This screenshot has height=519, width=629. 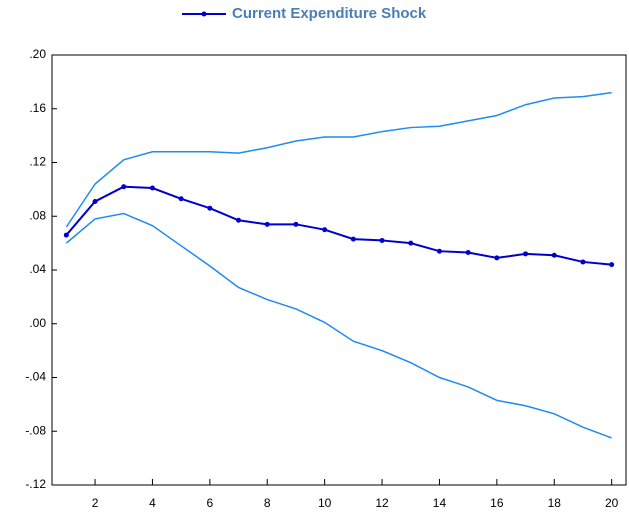 What do you see at coordinates (37, 269) in the screenshot?
I see `y-tick-label: .04` at bounding box center [37, 269].